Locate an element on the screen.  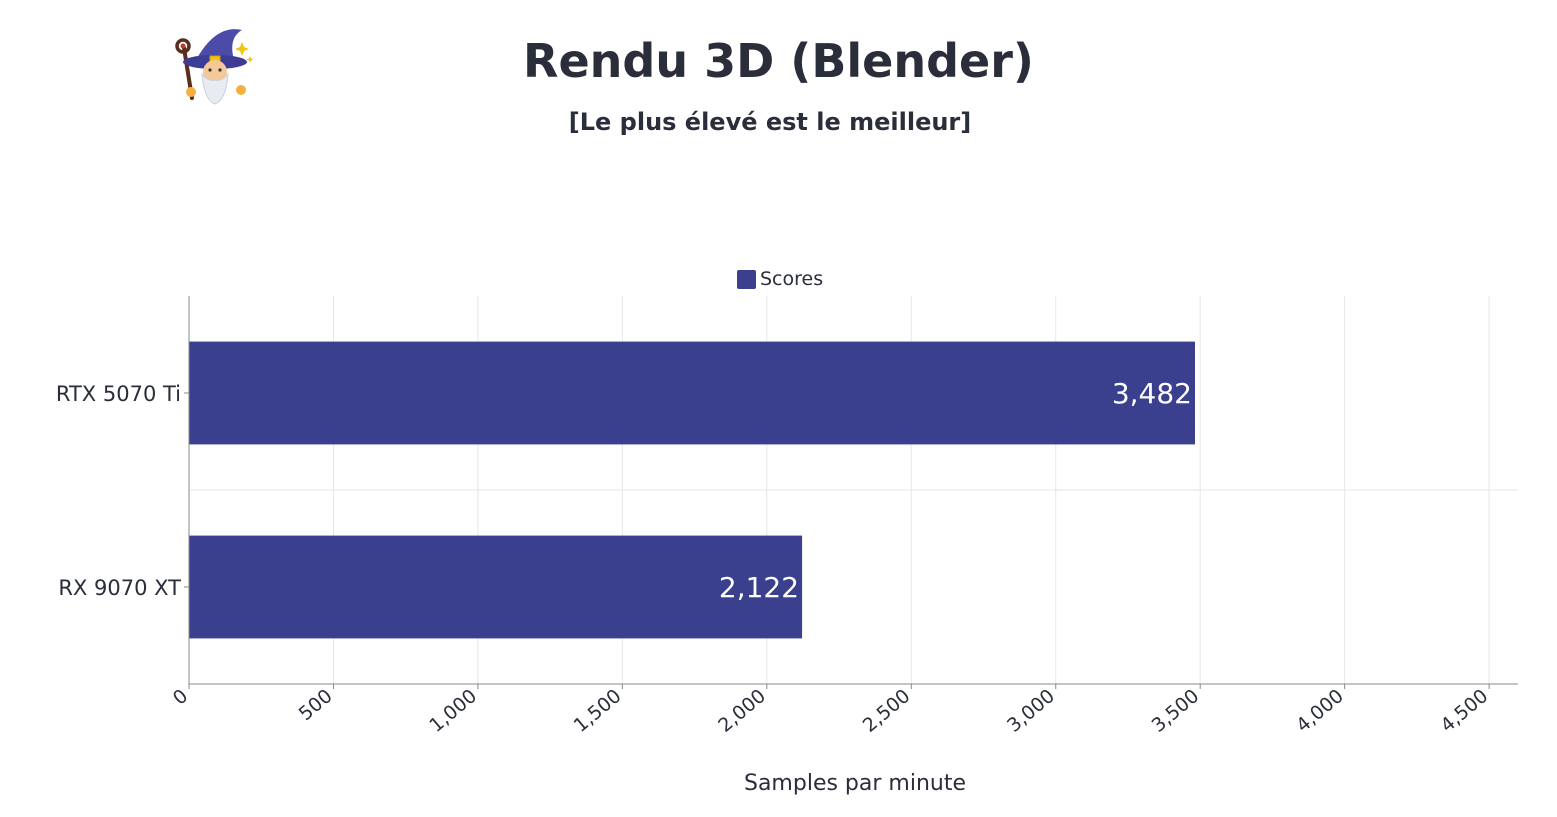
bar-value-label: 2,122 is located at coordinates (759, 587).